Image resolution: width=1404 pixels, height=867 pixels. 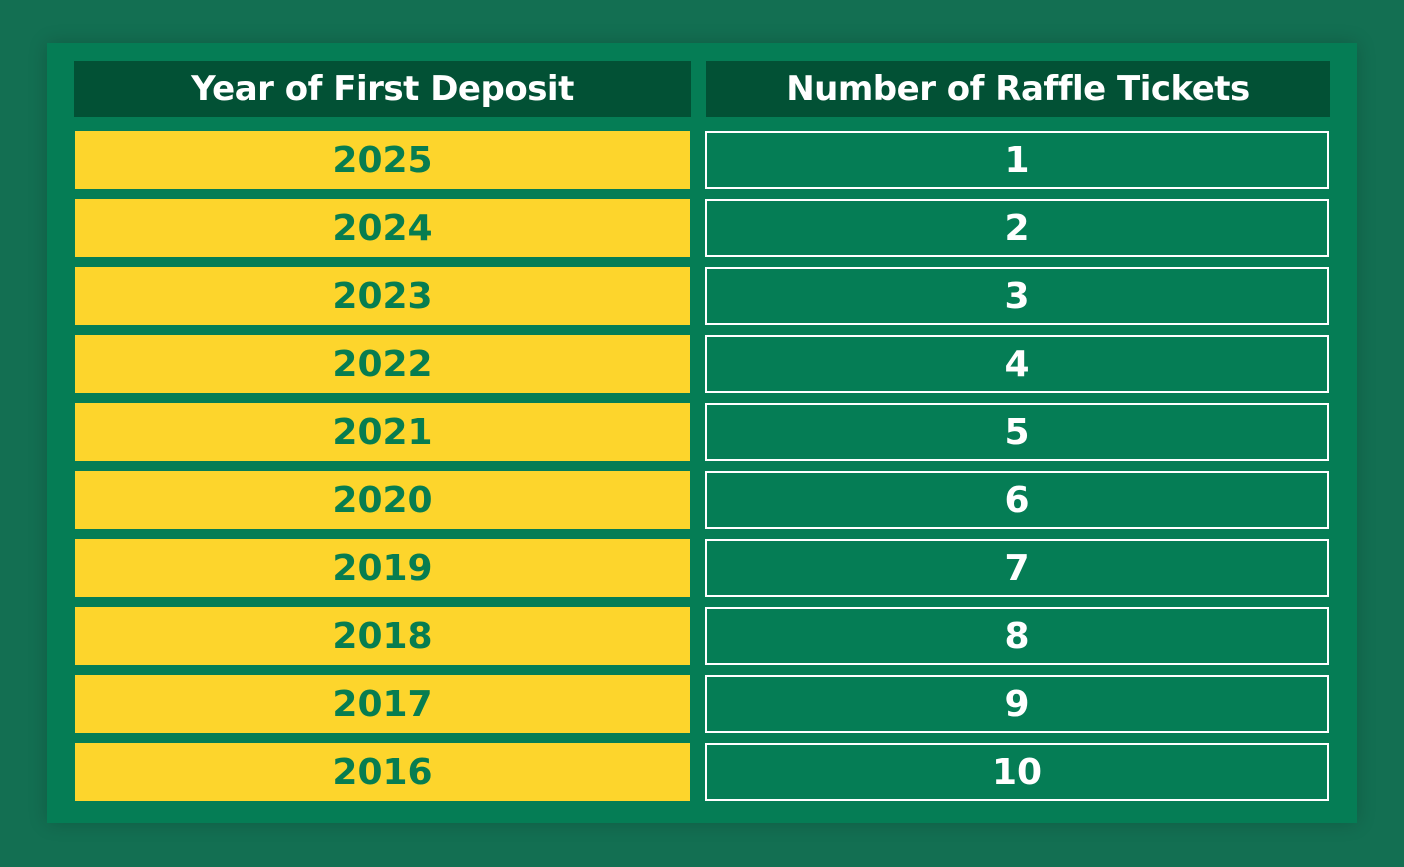 I want to click on year-cell: 2017, so click(x=382, y=704).